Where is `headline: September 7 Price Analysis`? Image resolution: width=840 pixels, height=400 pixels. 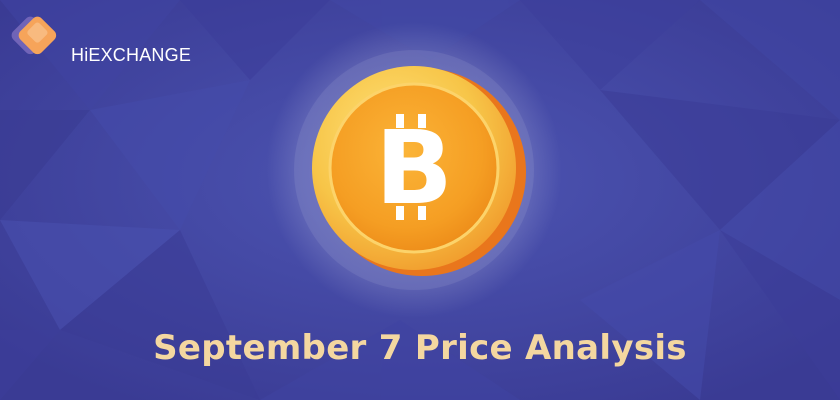 headline: September 7 Price Analysis is located at coordinates (420, 348).